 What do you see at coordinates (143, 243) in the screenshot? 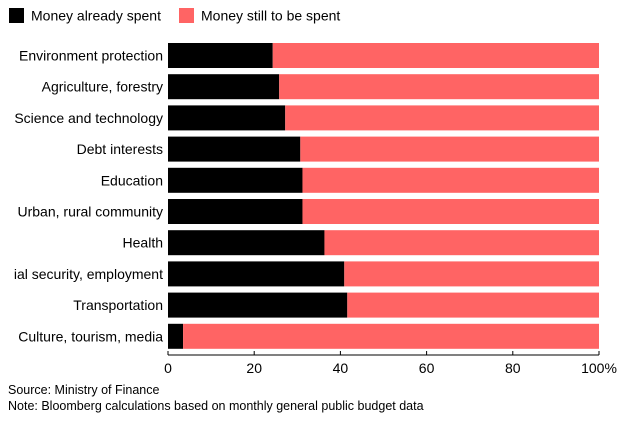
I see `category-label-7: Health` at bounding box center [143, 243].